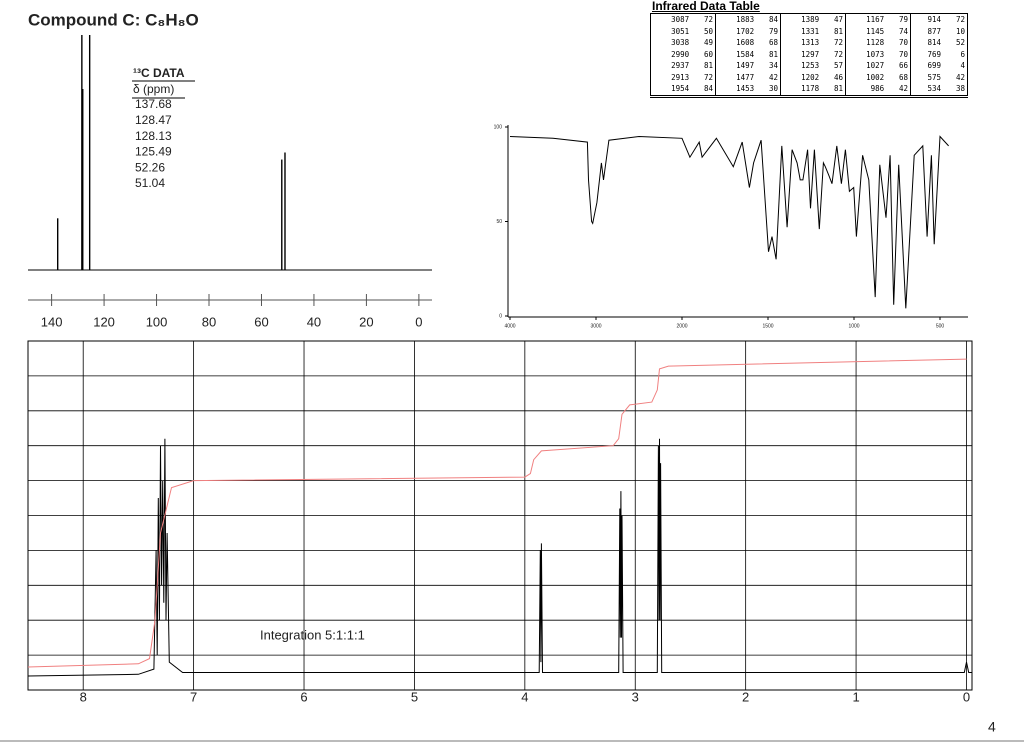 The image size is (1024, 744). I want to click on c13-shift: 137.68, so click(153, 104).